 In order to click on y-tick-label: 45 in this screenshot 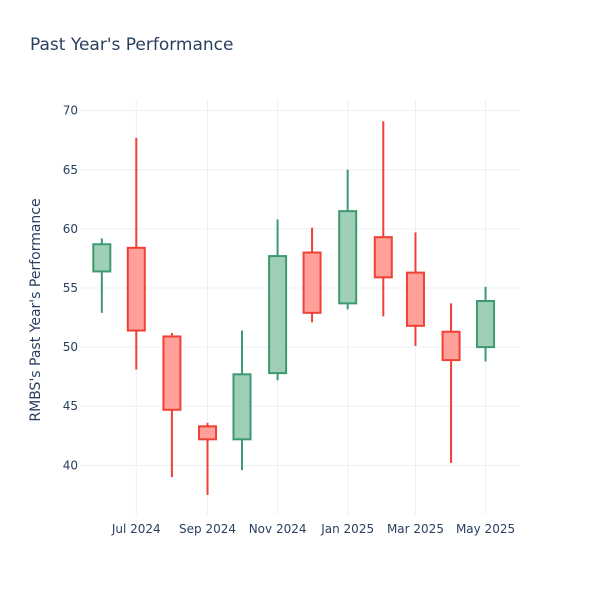, I will do `click(70, 406)`.